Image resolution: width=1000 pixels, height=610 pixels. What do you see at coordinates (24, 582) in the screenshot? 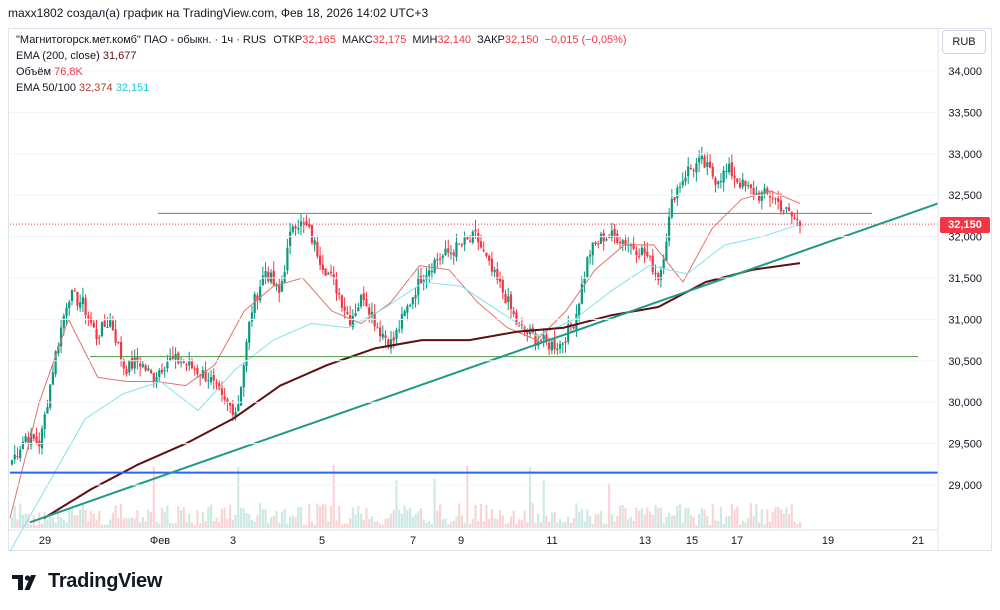
I see `tradingview-logo-icon` at bounding box center [24, 582].